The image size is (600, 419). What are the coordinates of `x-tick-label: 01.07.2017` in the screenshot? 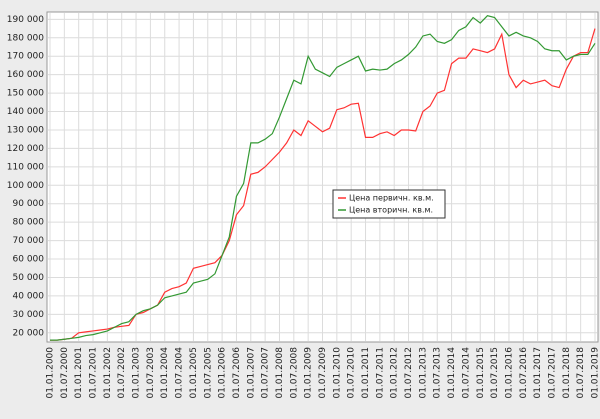 It's located at (552, 373).